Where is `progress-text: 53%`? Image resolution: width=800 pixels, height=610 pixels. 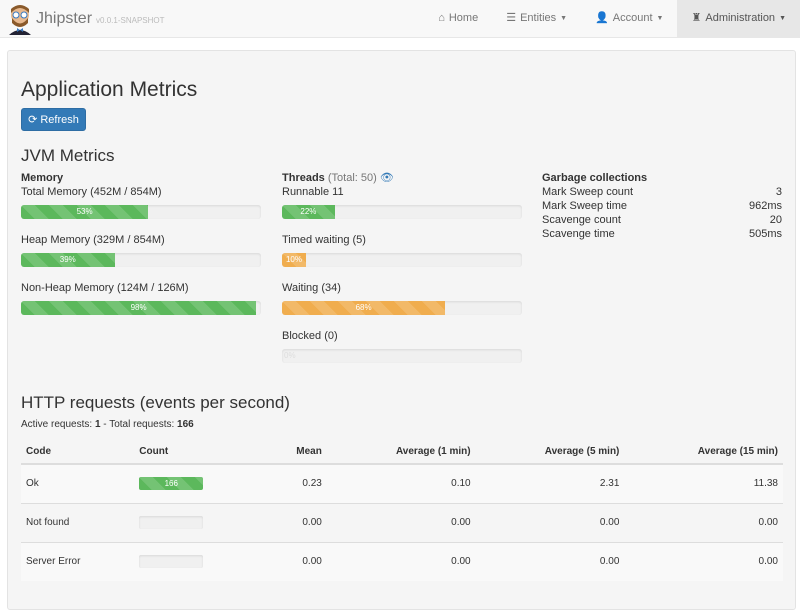
progress-text: 53% is located at coordinates (84, 211).